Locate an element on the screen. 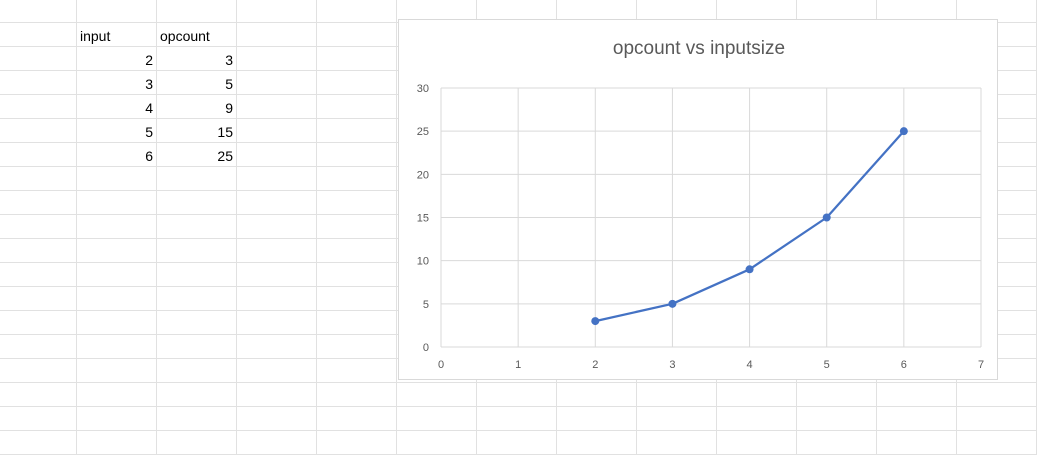 The width and height of the screenshot is (1037, 455). x-tick-label: 4 is located at coordinates (750, 365).